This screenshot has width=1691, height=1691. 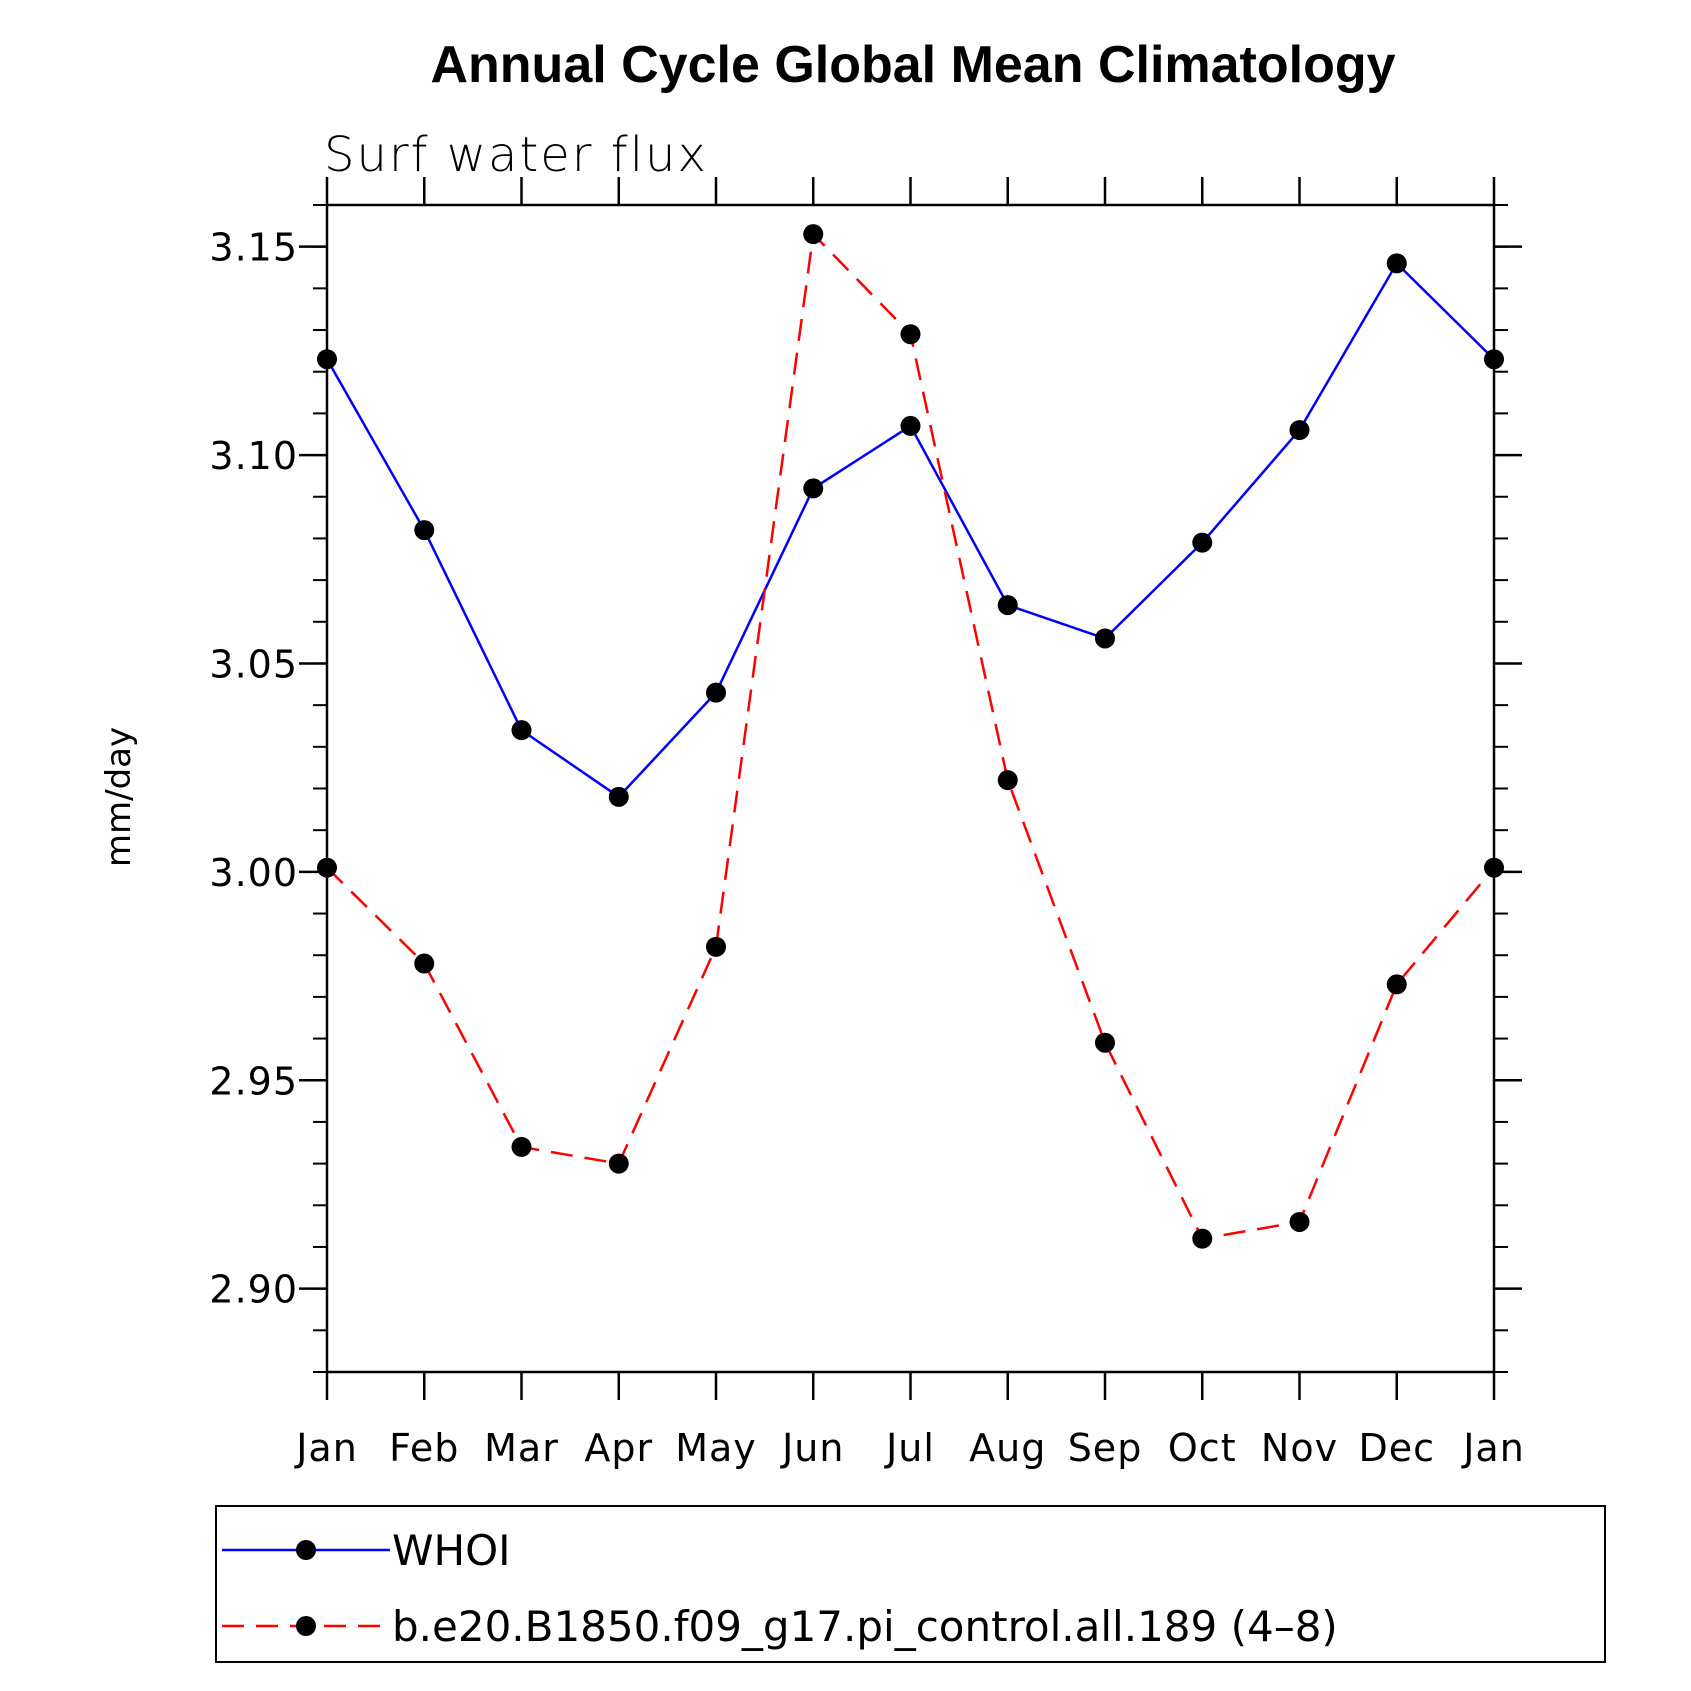 I want to click on chart-title: Annual Cycle Global Mean Climatology, so click(x=912, y=65).